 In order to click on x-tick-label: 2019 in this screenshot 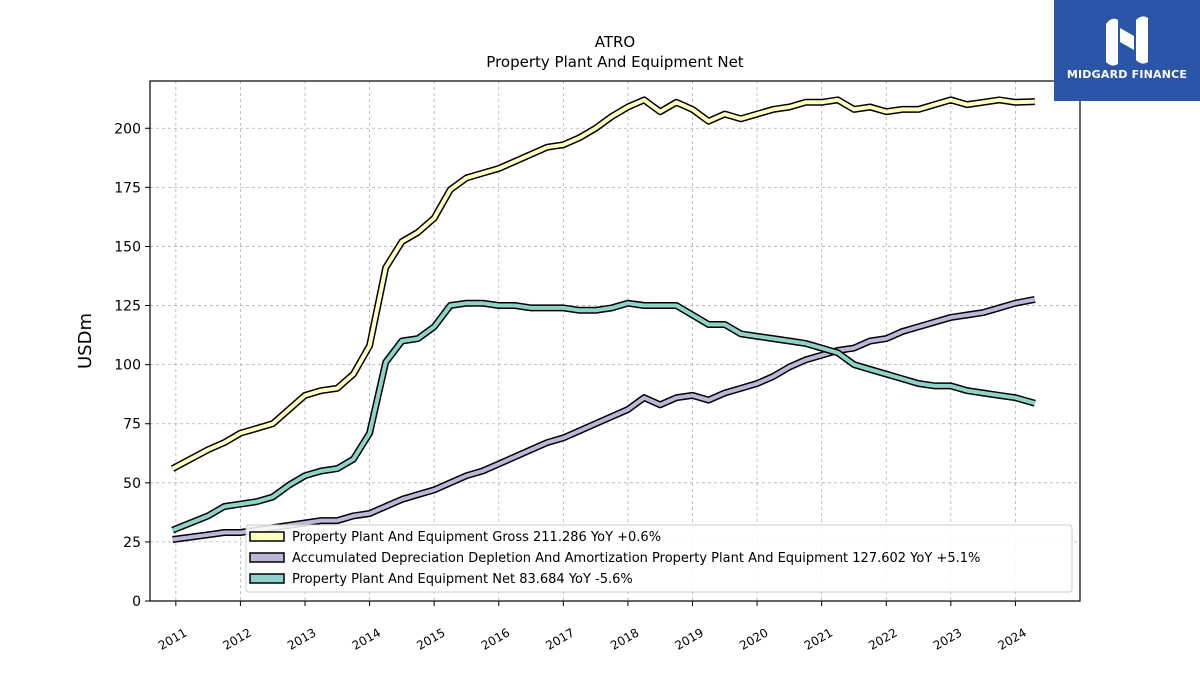, I will do `click(689, 638)`.